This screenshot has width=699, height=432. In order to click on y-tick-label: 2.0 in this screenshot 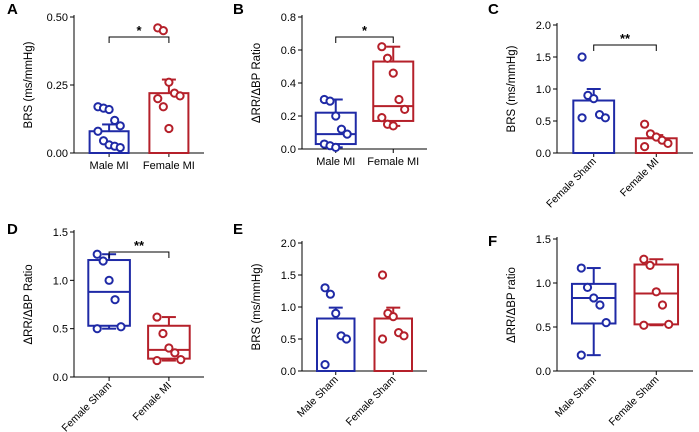, I will do `click(288, 244)`.